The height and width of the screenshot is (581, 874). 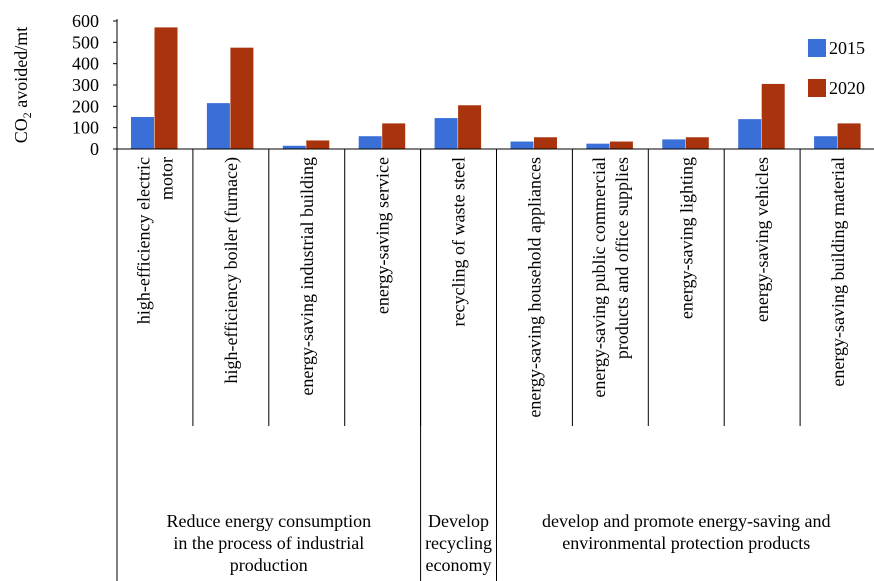 I want to click on group-label: develop and promote energy-saving and, so click(x=686, y=521).